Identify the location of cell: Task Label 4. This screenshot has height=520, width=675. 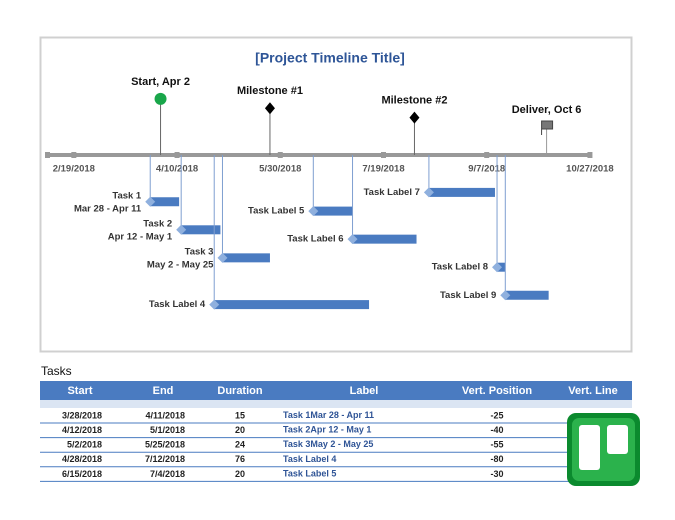
(309, 459).